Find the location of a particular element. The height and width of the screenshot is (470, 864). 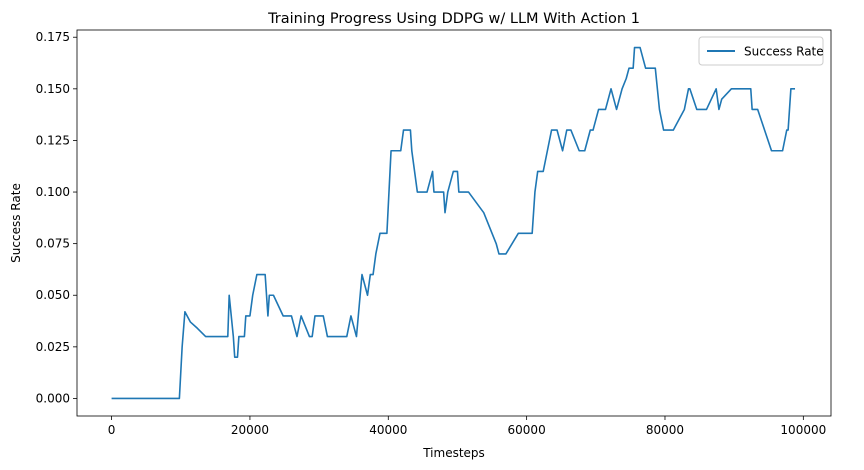

legend: Success Rate is located at coordinates (761, 51).